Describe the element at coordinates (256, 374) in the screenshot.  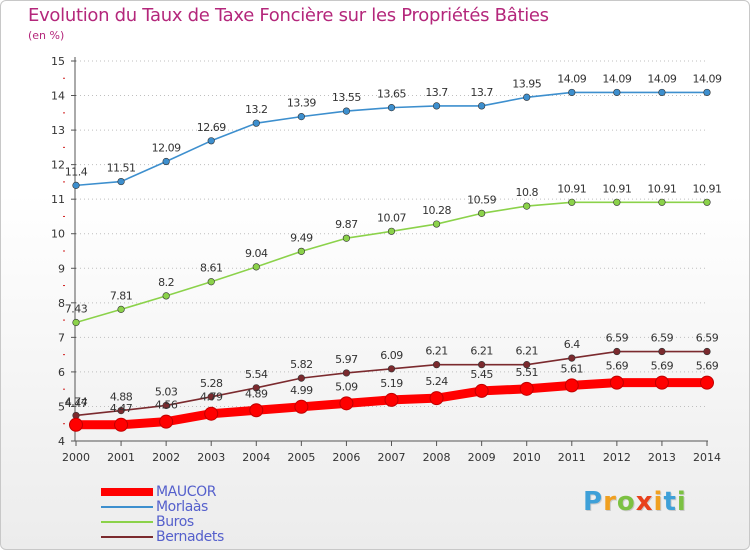
I see `data-label: 5.54` at that location.